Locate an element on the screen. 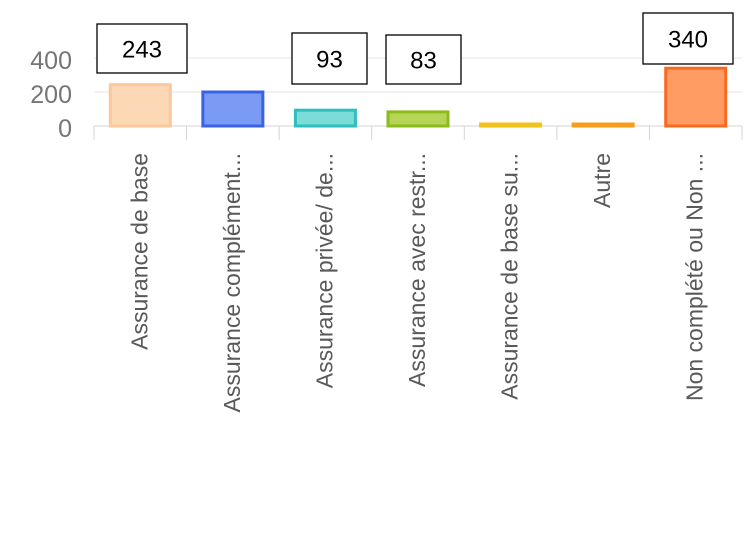 The height and width of the screenshot is (550, 745). y-tick-label-2: 400 is located at coordinates (51, 61).